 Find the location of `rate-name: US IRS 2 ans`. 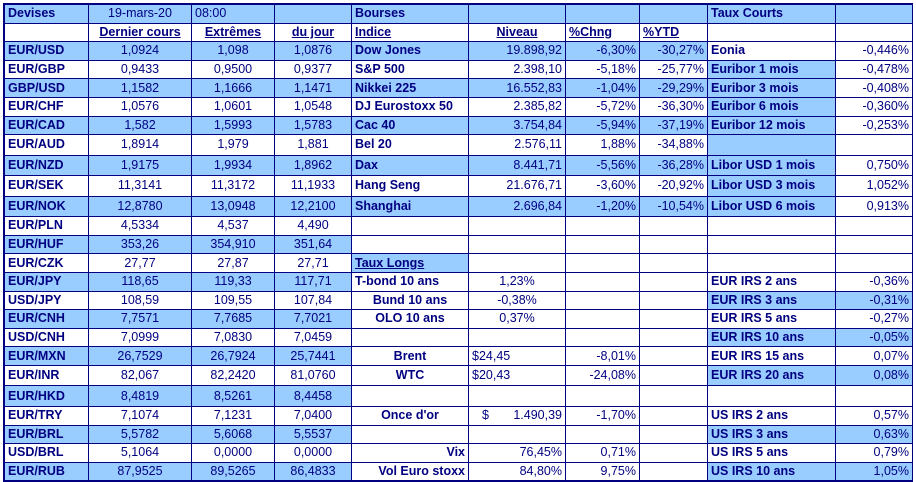

rate-name: US IRS 2 ans is located at coordinates (771, 415).